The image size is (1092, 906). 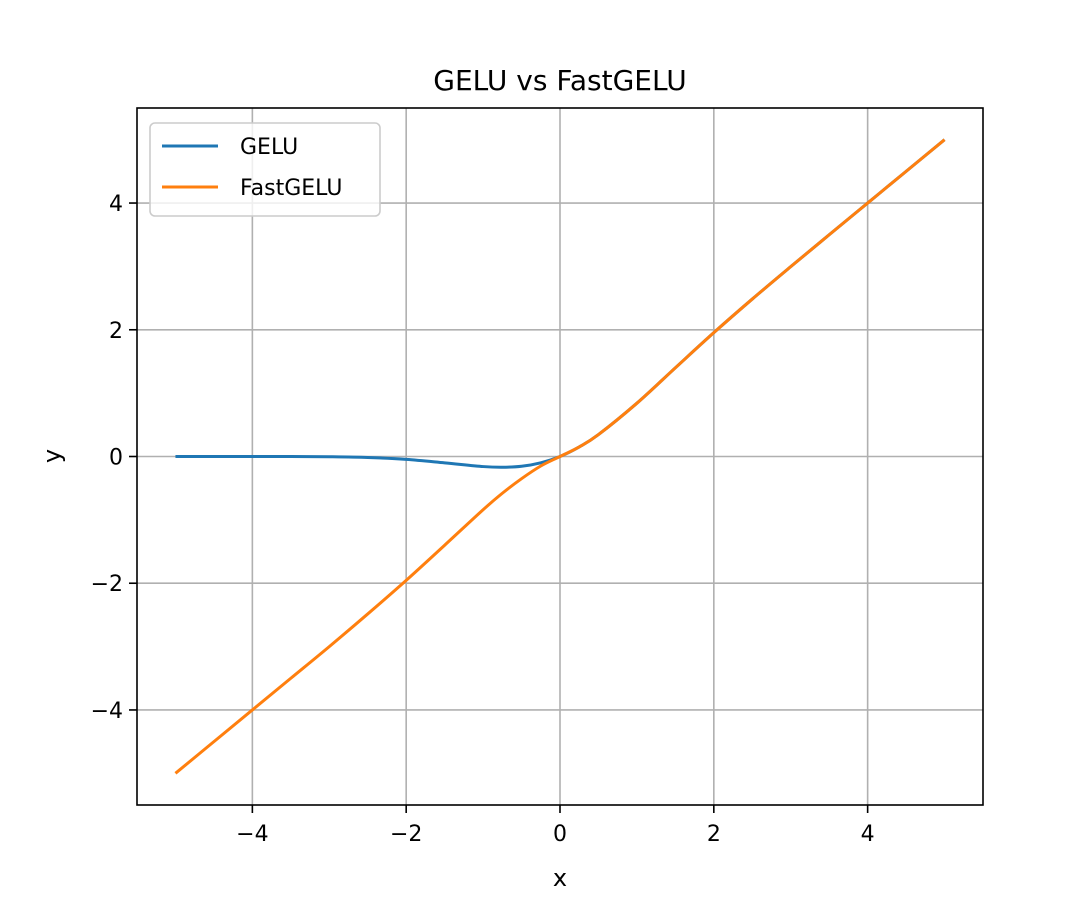 What do you see at coordinates (252, 834) in the screenshot?
I see `x-tick-label-neg4: −4` at bounding box center [252, 834].